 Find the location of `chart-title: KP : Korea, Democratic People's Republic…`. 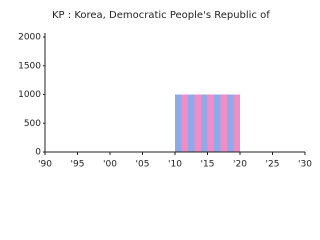

chart-title: KP : Korea, Democratic People's Republic… is located at coordinates (161, 15).